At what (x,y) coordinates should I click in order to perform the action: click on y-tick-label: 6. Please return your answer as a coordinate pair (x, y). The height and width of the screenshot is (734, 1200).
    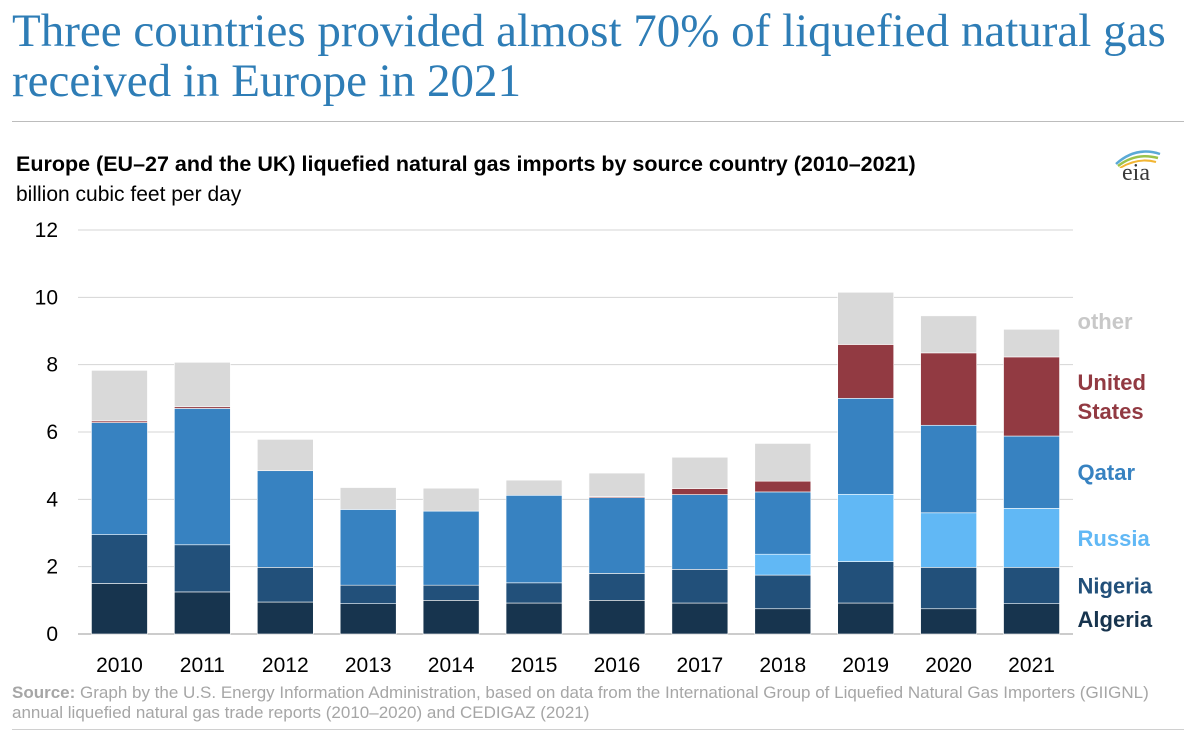
    Looking at the image, I should click on (52, 432).